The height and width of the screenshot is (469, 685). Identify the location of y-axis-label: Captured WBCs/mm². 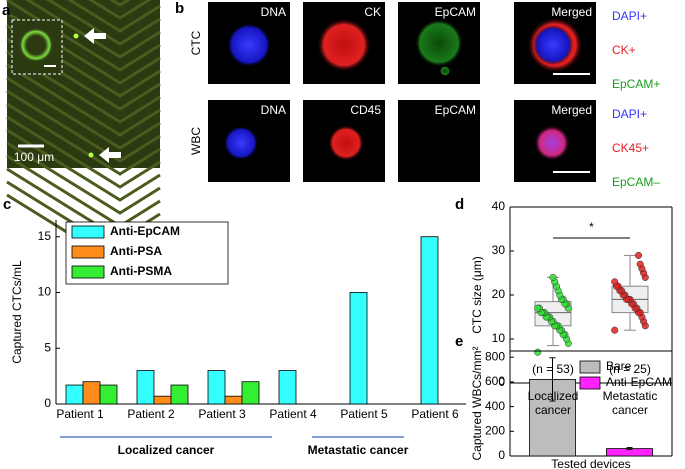
(477, 403).